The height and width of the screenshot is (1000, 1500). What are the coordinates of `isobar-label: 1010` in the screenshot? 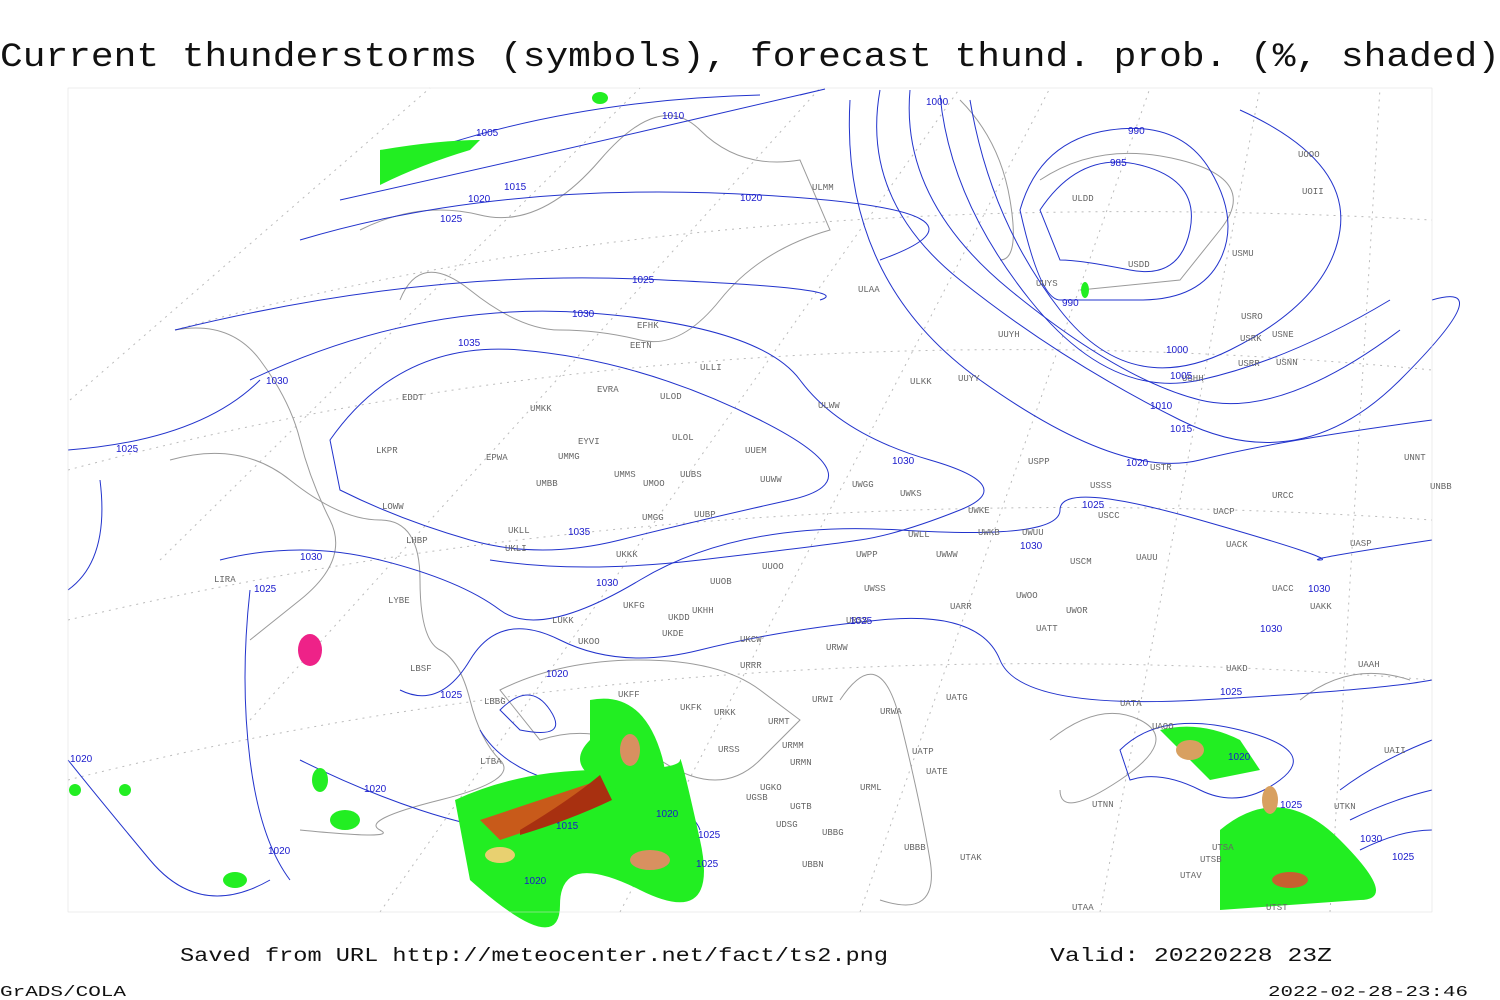 It's located at (1161, 406).